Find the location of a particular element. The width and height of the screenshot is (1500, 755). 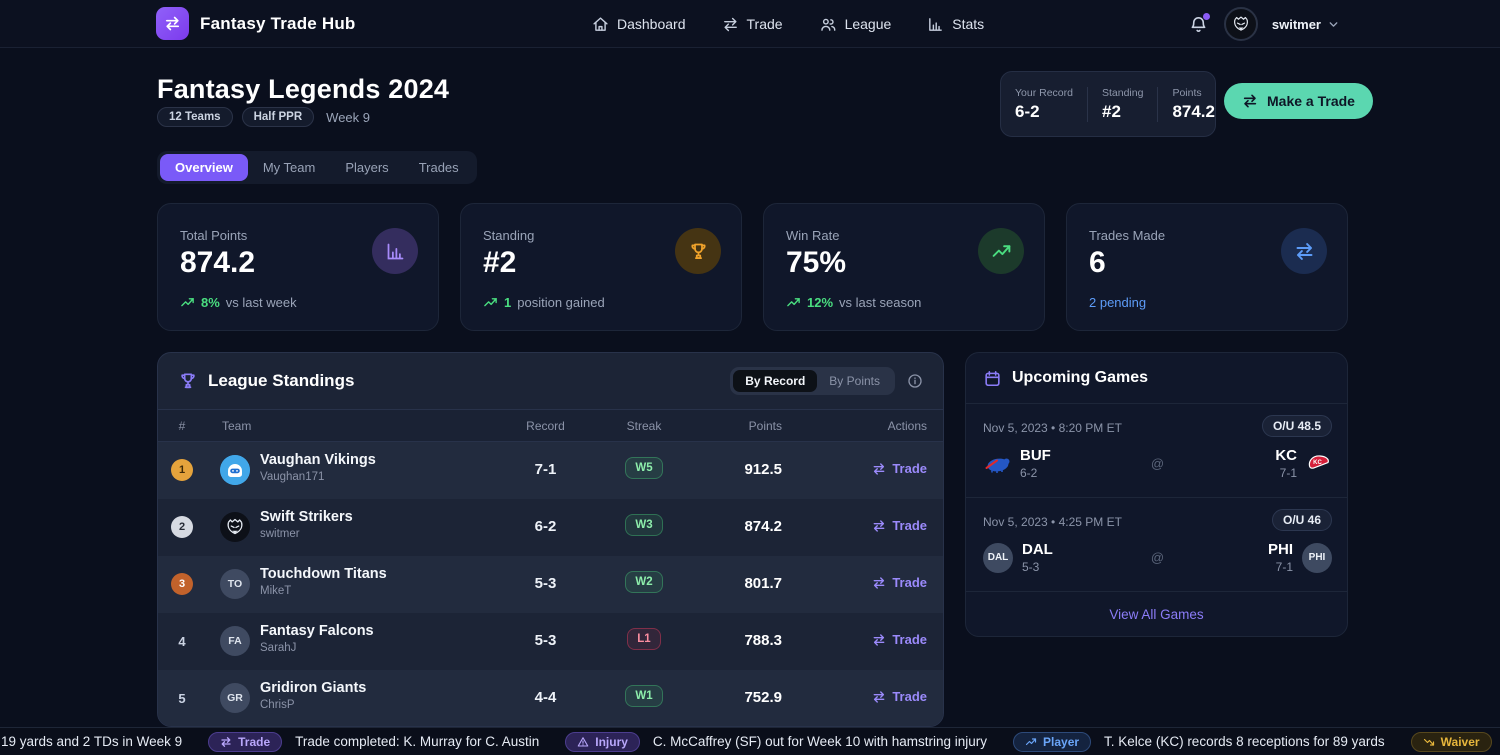

ticker-item: 19 yards and 2 TDs in Week 9 is located at coordinates (91, 741).